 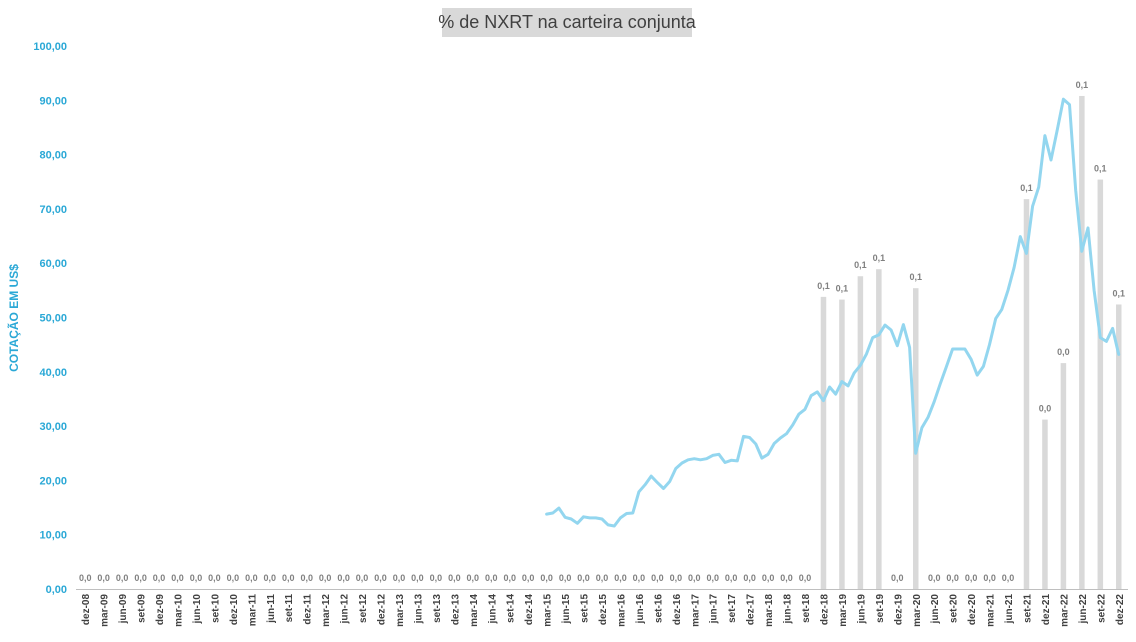 I want to click on x-tick-label: dez-14, so click(x=529, y=610).